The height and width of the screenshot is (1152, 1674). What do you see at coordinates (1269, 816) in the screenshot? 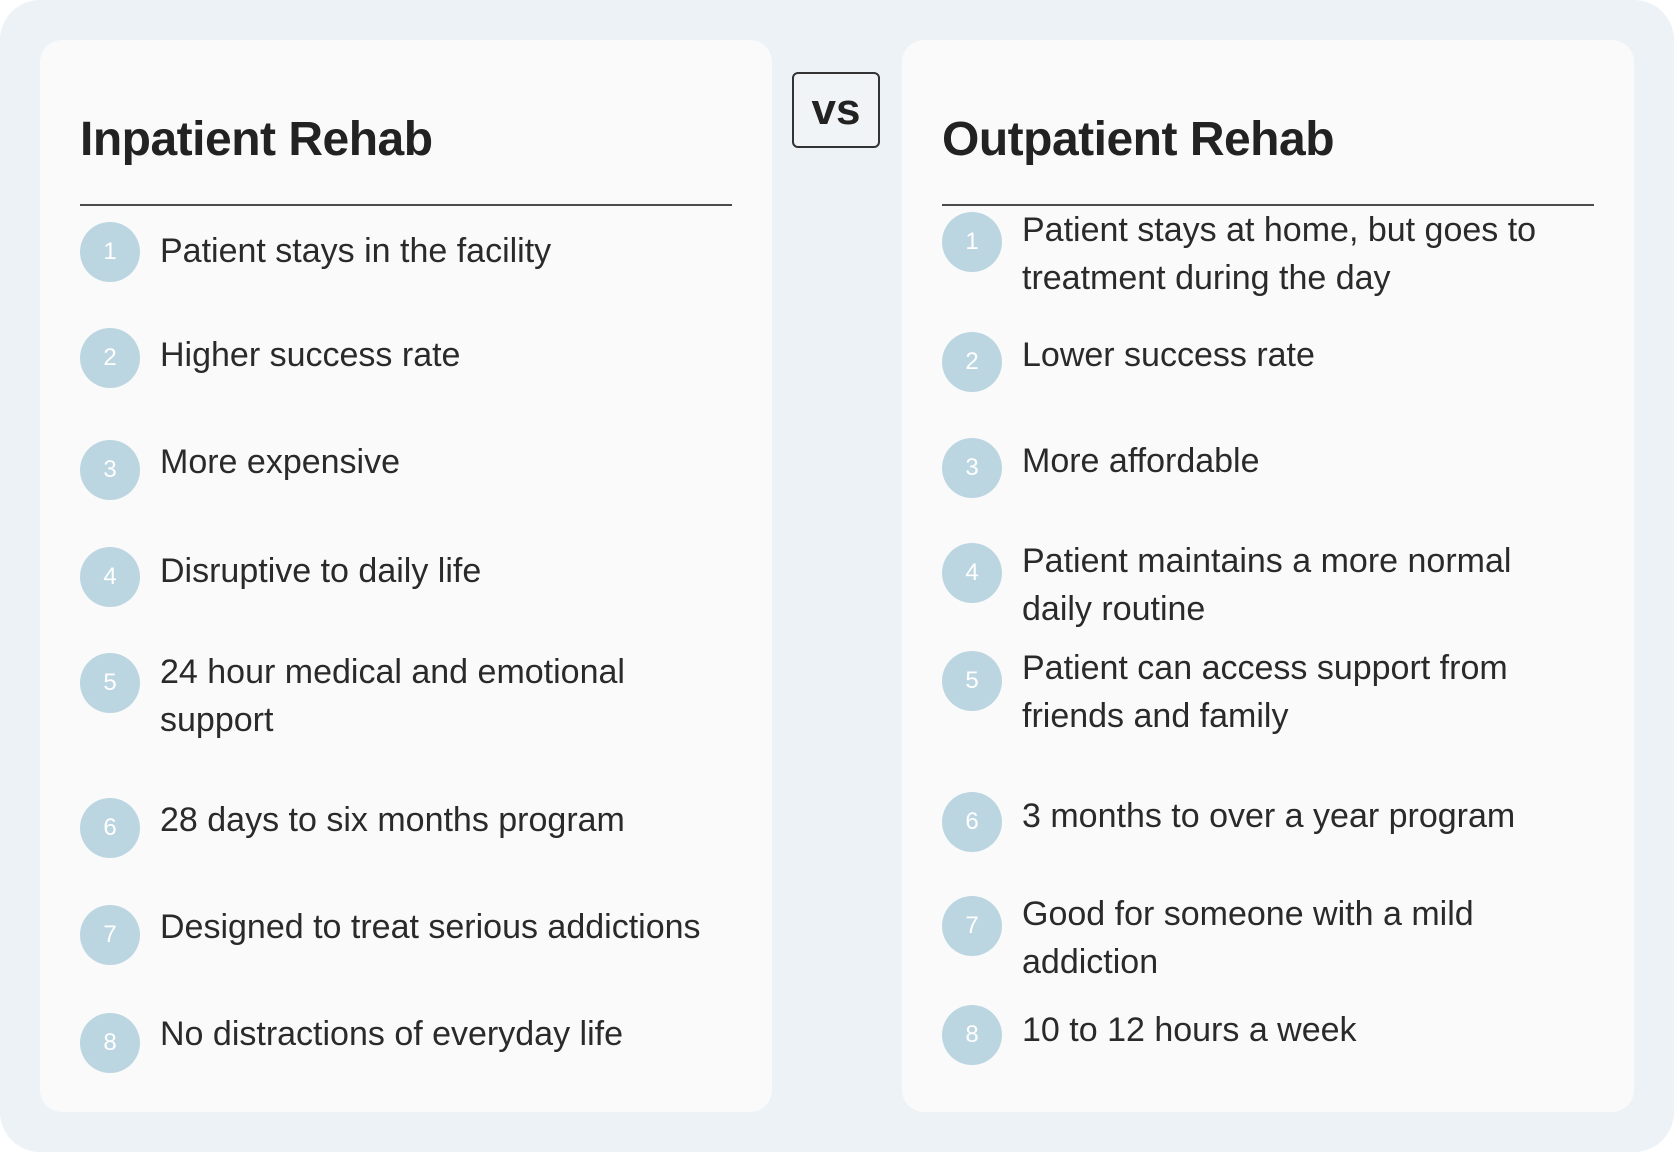
I see `item-text: 3 months to over a year program` at bounding box center [1269, 816].